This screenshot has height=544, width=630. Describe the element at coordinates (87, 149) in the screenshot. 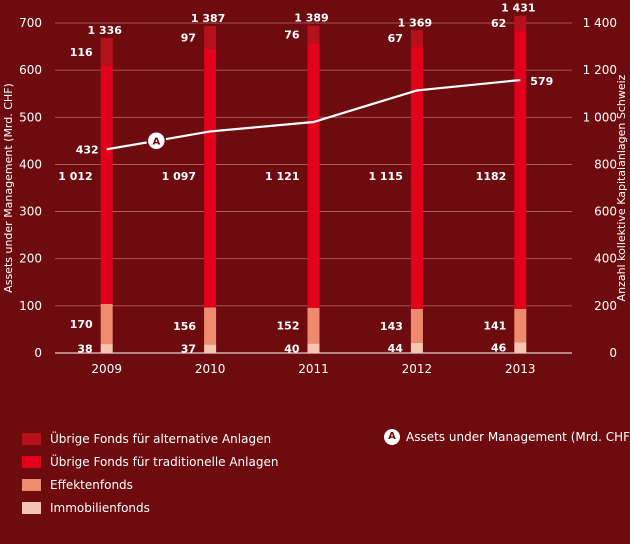

I see `aum-label-first: 432` at that location.